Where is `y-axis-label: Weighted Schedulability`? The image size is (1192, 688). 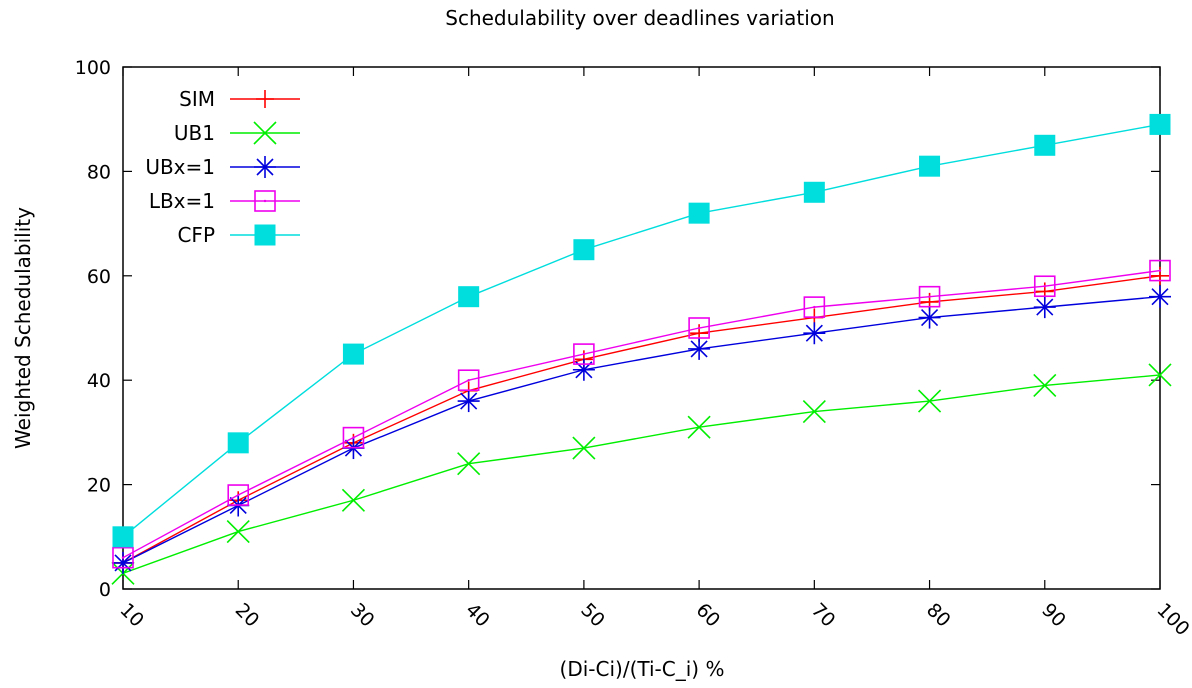
y-axis-label: Weighted Schedulability is located at coordinates (23, 328).